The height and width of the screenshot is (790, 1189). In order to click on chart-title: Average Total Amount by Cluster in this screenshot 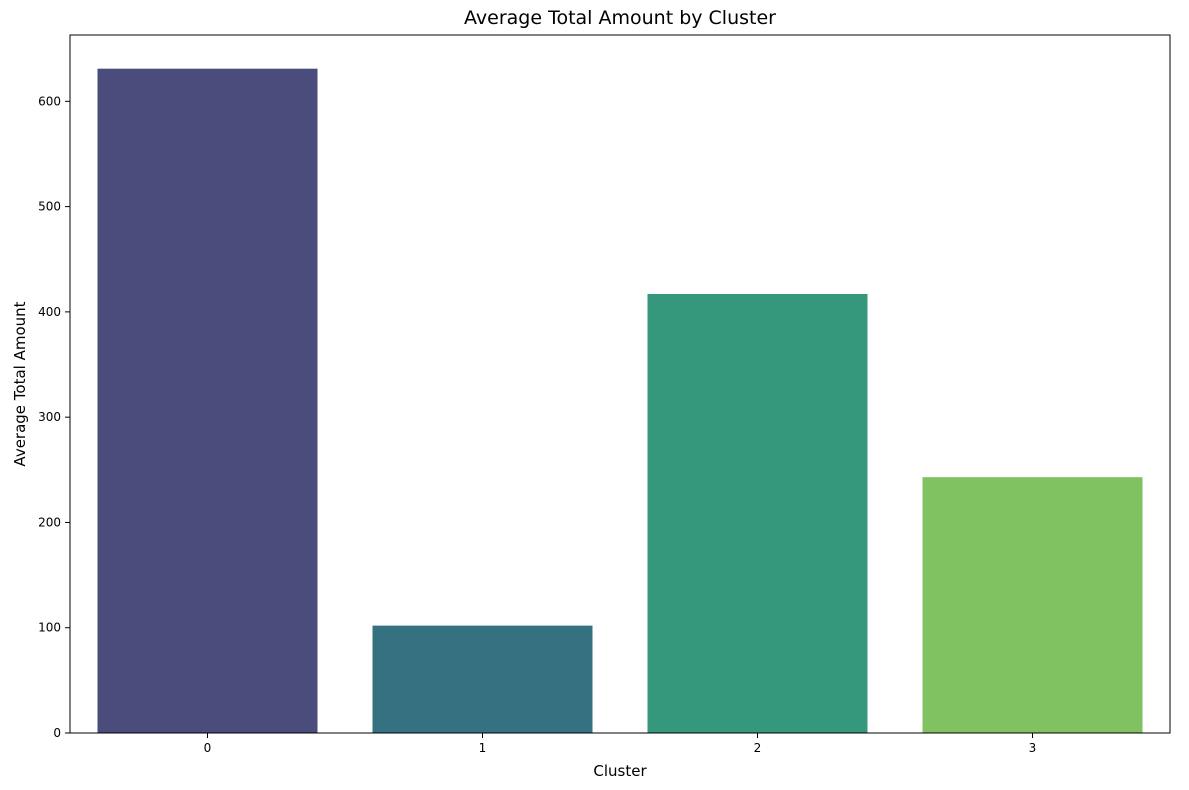, I will do `click(620, 18)`.